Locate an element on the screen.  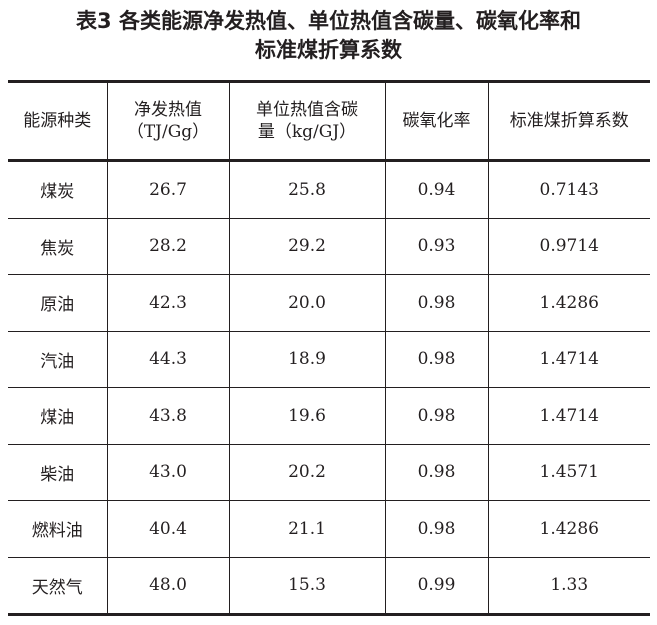
header-energy-type: 能源种类 is located at coordinates (58, 121).